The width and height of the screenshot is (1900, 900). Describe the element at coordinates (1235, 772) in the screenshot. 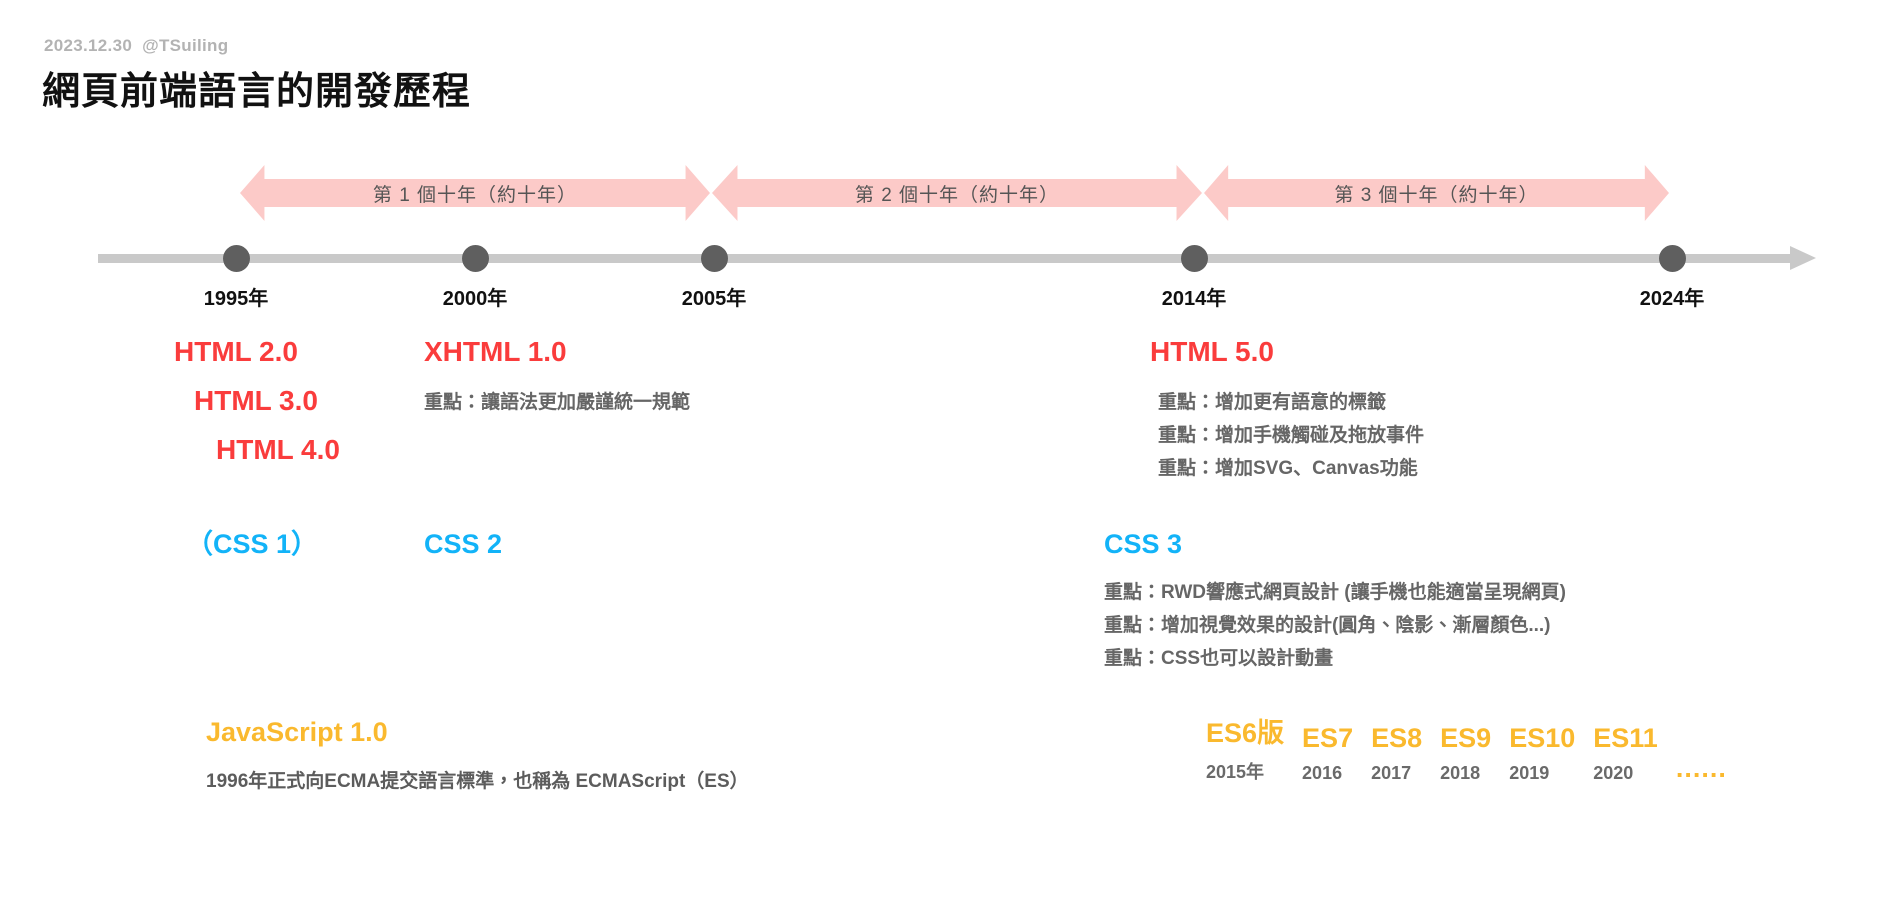

I see `es-year: 2015年` at that location.